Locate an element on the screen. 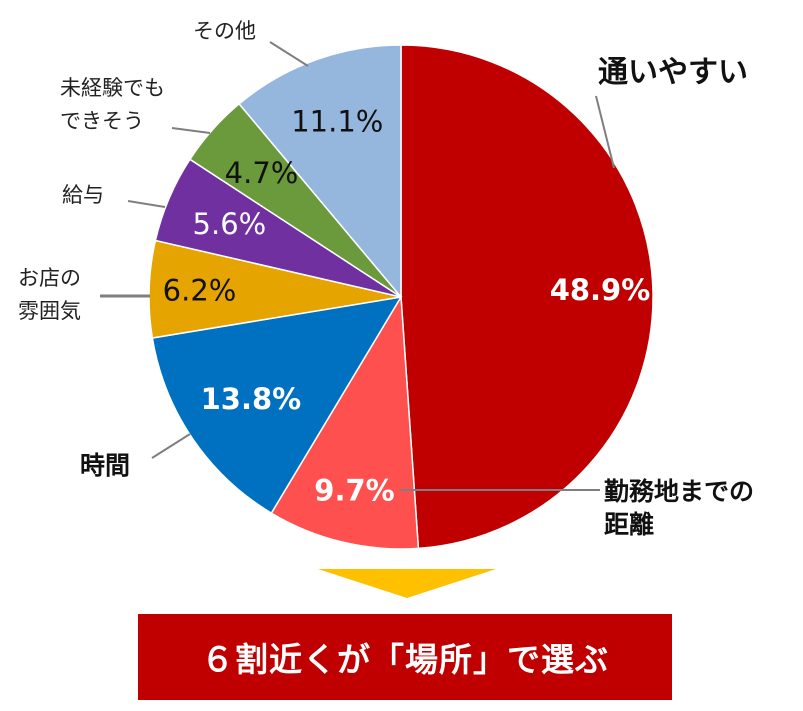 Image resolution: width=803 pixels, height=711 pixels. label-omise-line1: お店の is located at coordinates (49, 278).